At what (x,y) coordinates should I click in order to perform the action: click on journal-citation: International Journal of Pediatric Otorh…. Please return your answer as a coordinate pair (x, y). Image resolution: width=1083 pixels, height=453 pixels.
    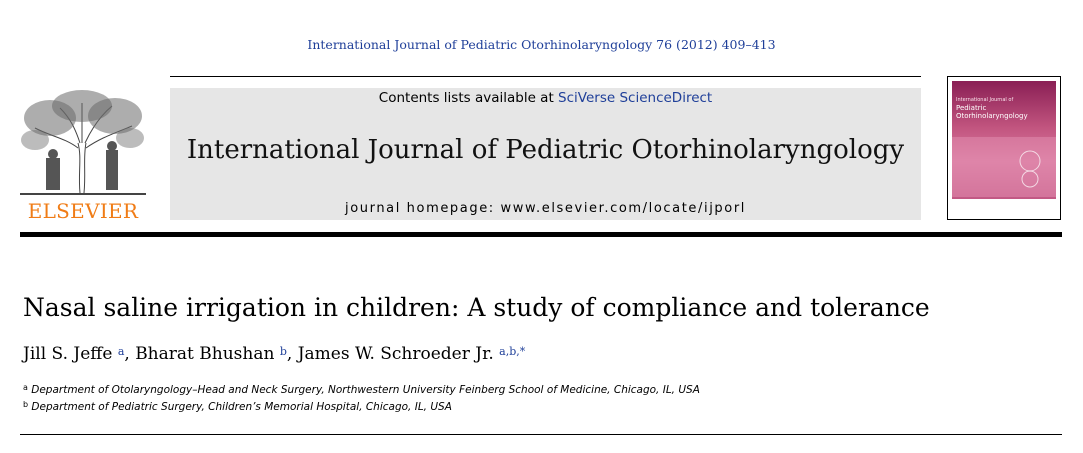
    Looking at the image, I should click on (541, 44).